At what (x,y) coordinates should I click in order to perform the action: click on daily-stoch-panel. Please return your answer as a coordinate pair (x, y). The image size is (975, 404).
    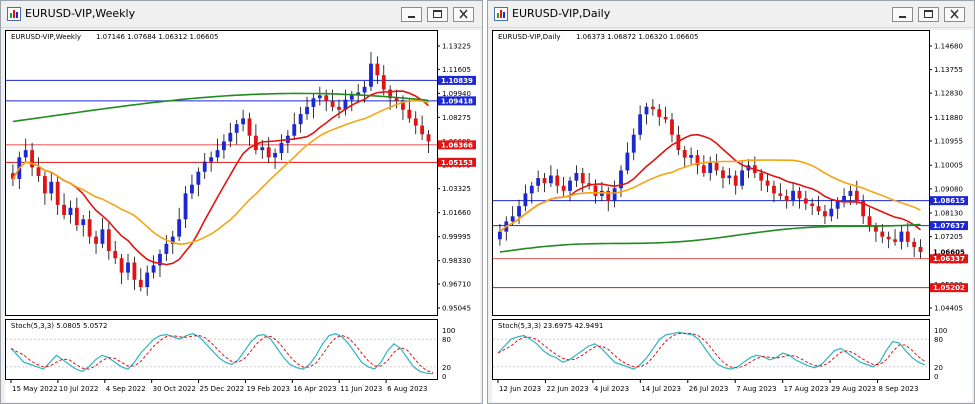
    Looking at the image, I should click on (711, 349).